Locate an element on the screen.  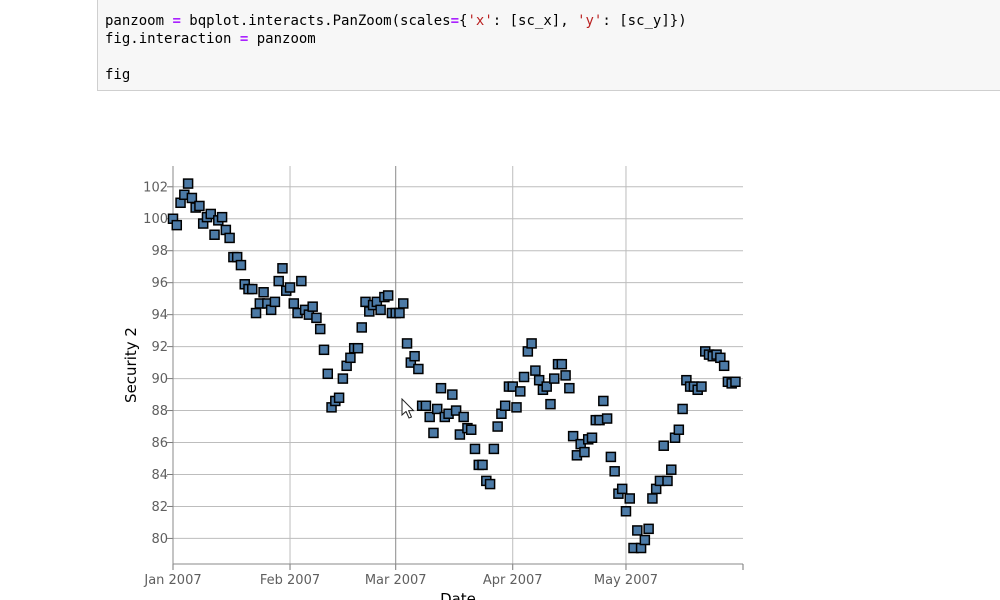
code-line: fig.interaction = panzoom is located at coordinates (396, 39).